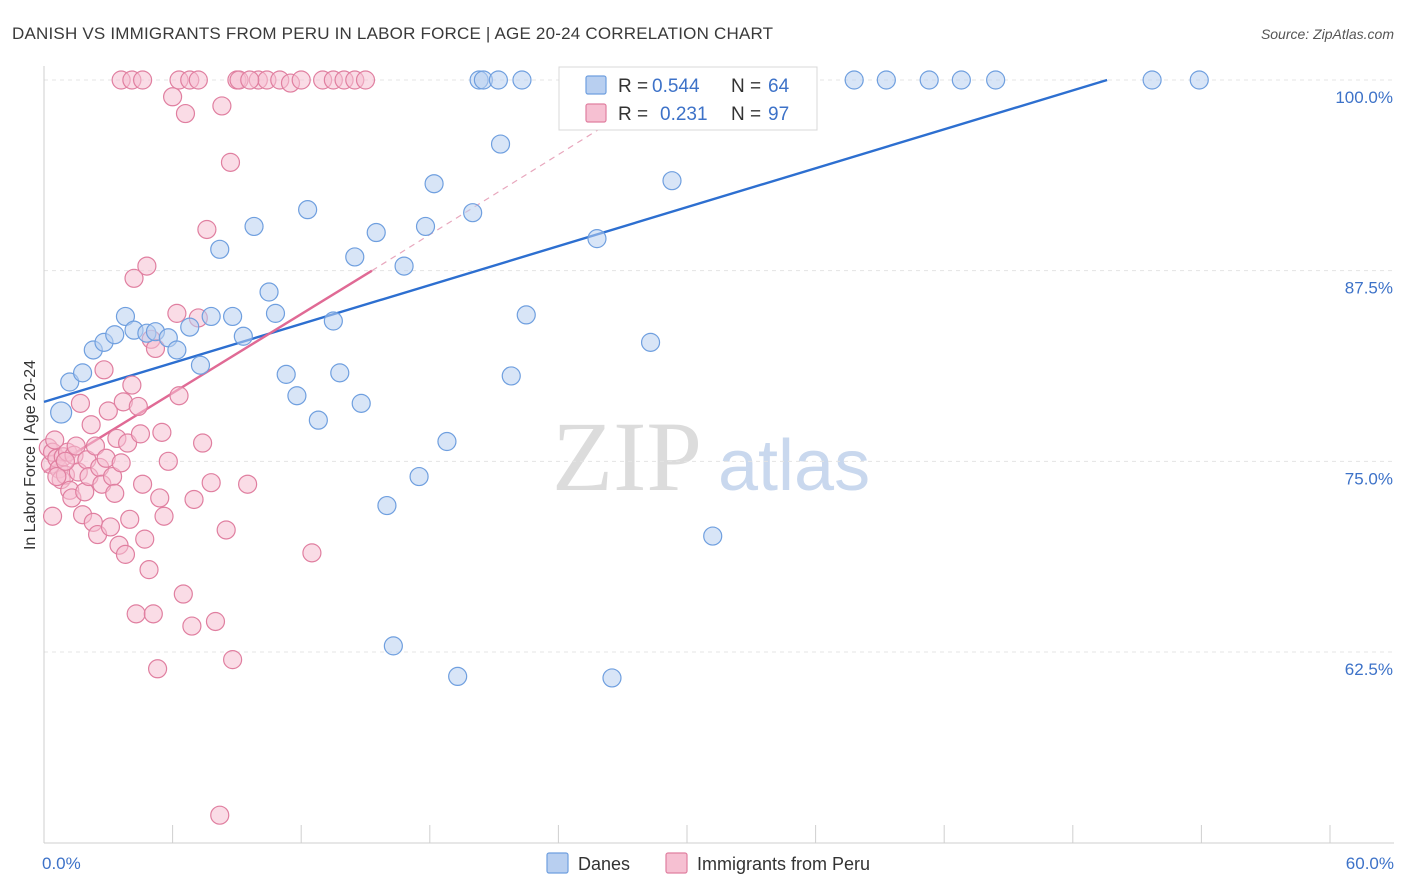  What do you see at coordinates (1327, 34) in the screenshot?
I see `chart-source: Source: ZipAtlas.com` at bounding box center [1327, 34].